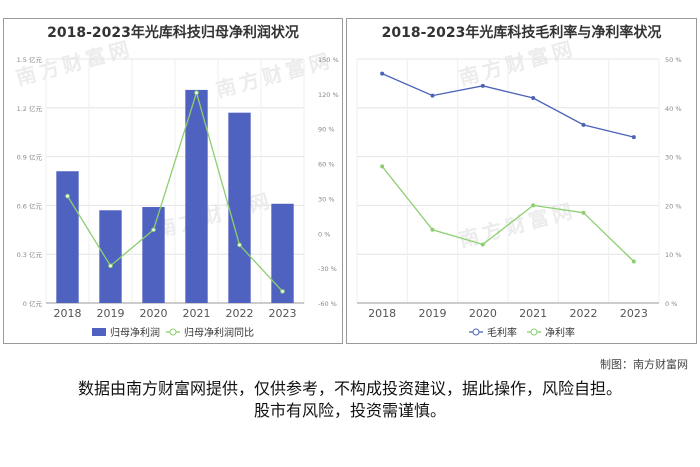 This screenshot has height=467, width=700. What do you see at coordinates (327, 304) in the screenshot?
I see `y-right-tick-label: -60 %` at bounding box center [327, 304].